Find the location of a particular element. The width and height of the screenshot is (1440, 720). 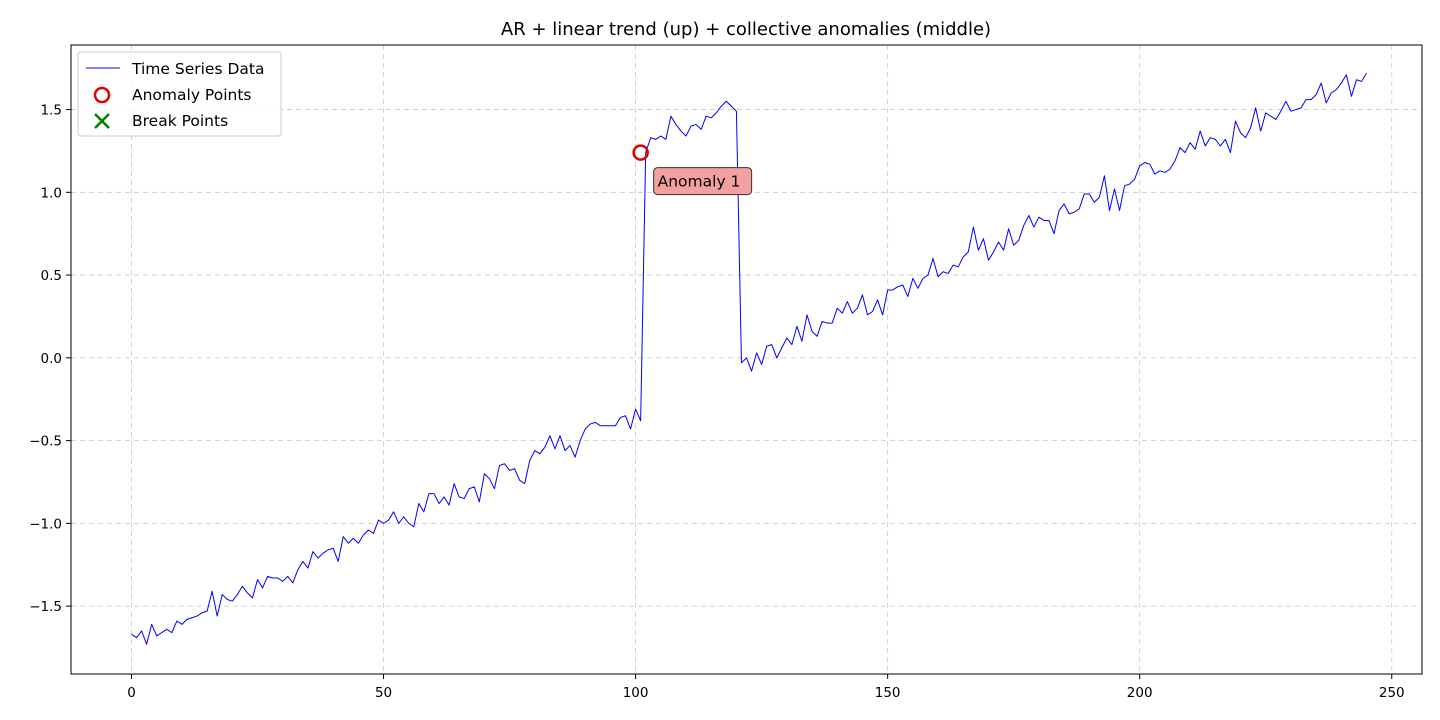

legend-x-marker is located at coordinates (102, 121).